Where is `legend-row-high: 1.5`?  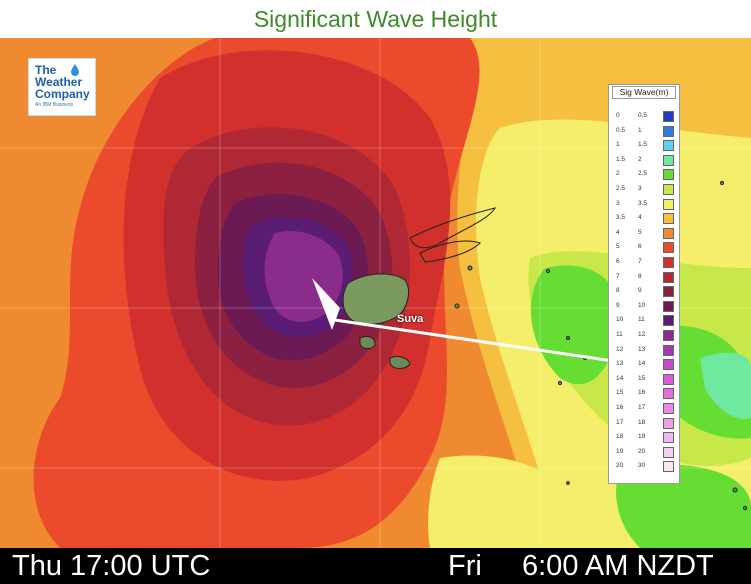
legend-row-high: 1.5 is located at coordinates (643, 145).